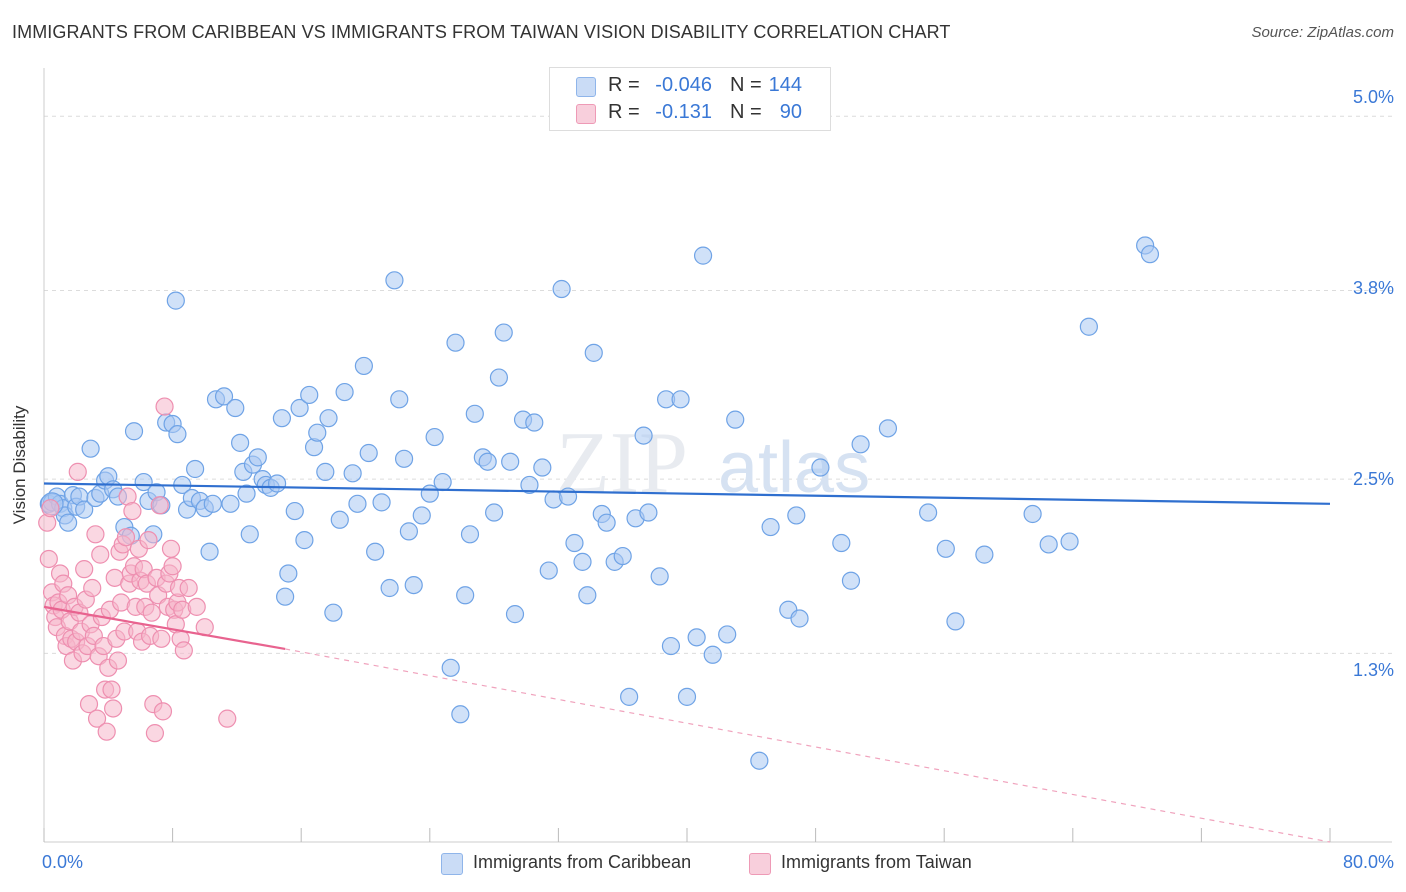 The width and height of the screenshot is (1406, 892). I want to click on bottom-legend-taiwan: Immigrants from Taiwan, so click(879, 864).